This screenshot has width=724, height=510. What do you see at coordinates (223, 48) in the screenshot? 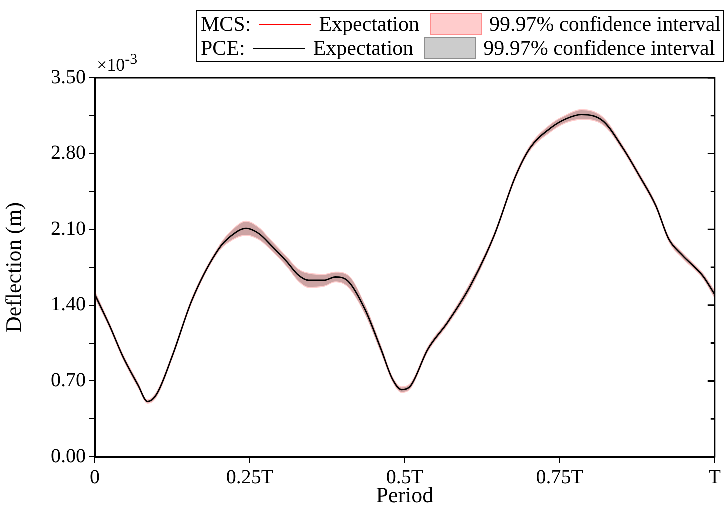
I see `legend-label: PCE:` at bounding box center [223, 48].